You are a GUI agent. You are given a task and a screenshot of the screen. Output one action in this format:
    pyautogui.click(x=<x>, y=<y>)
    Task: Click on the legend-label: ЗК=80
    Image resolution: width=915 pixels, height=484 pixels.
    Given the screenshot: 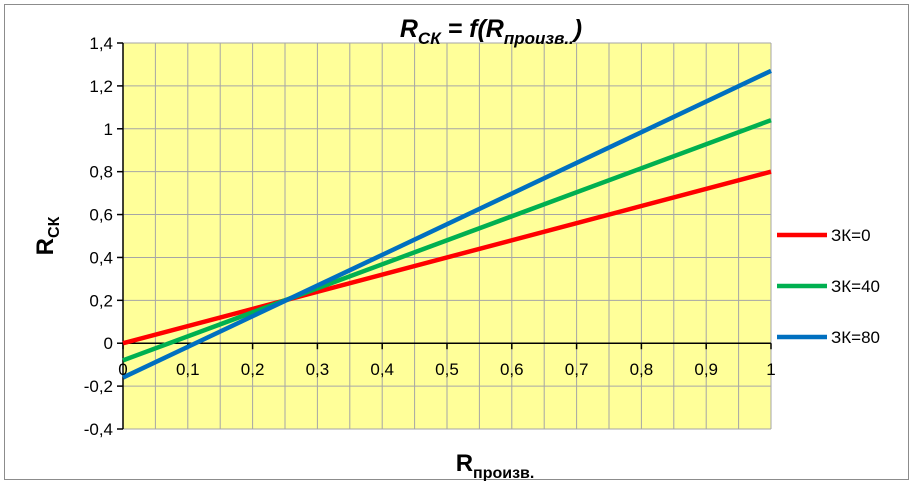 What is the action you would take?
    pyautogui.click(x=855, y=337)
    